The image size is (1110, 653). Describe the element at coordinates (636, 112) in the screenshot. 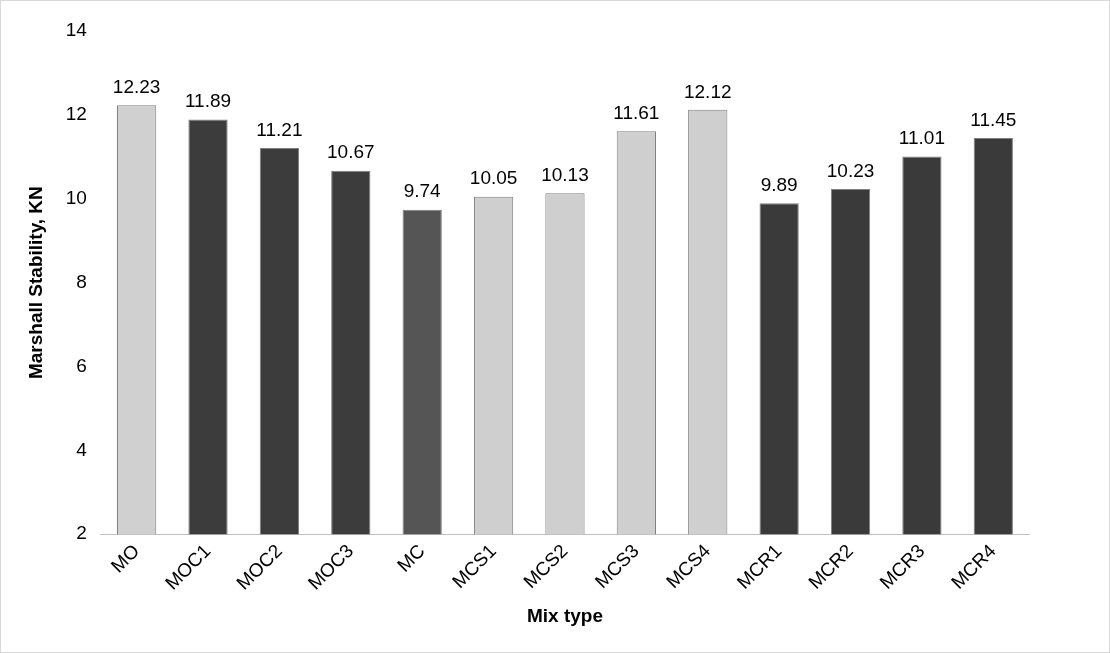

I see `data-label: 11.61` at that location.